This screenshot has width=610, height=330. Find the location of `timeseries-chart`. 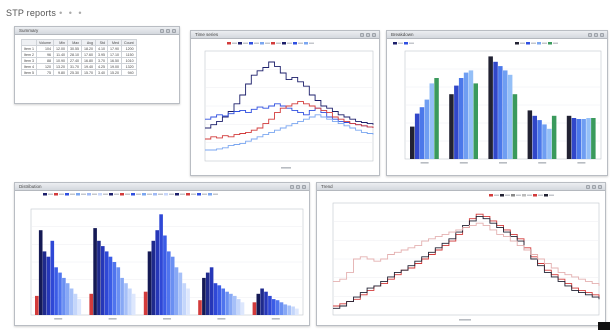

timeseries-chart is located at coordinates (289, 105).